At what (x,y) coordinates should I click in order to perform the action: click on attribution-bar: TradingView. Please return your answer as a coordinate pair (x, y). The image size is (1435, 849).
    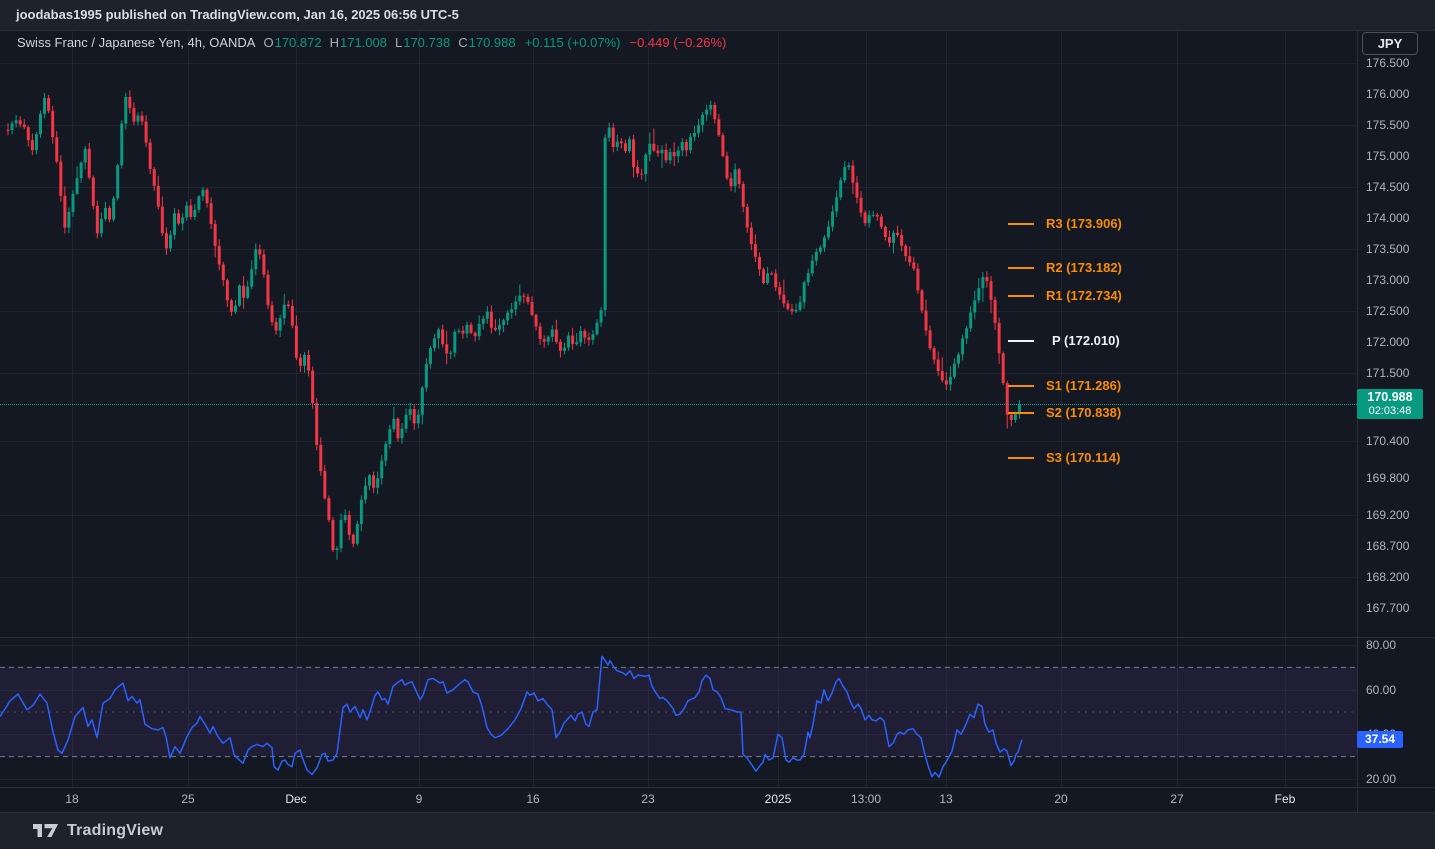
    Looking at the image, I should click on (717, 830).